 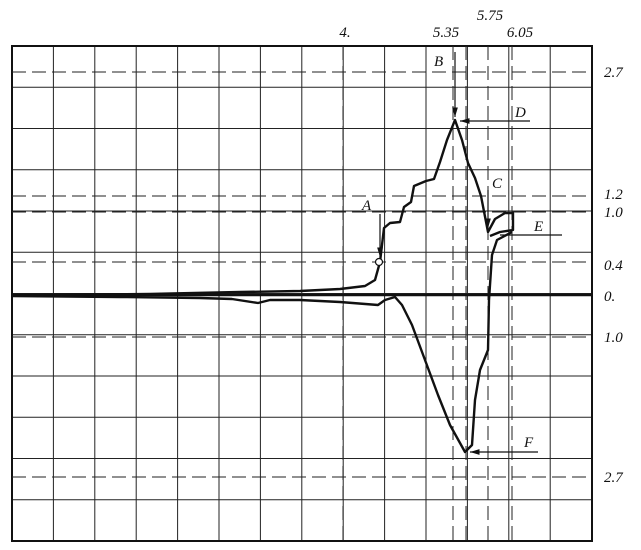 What do you see at coordinates (613, 266) in the screenshot?
I see `y-label: 0.4` at bounding box center [613, 266].